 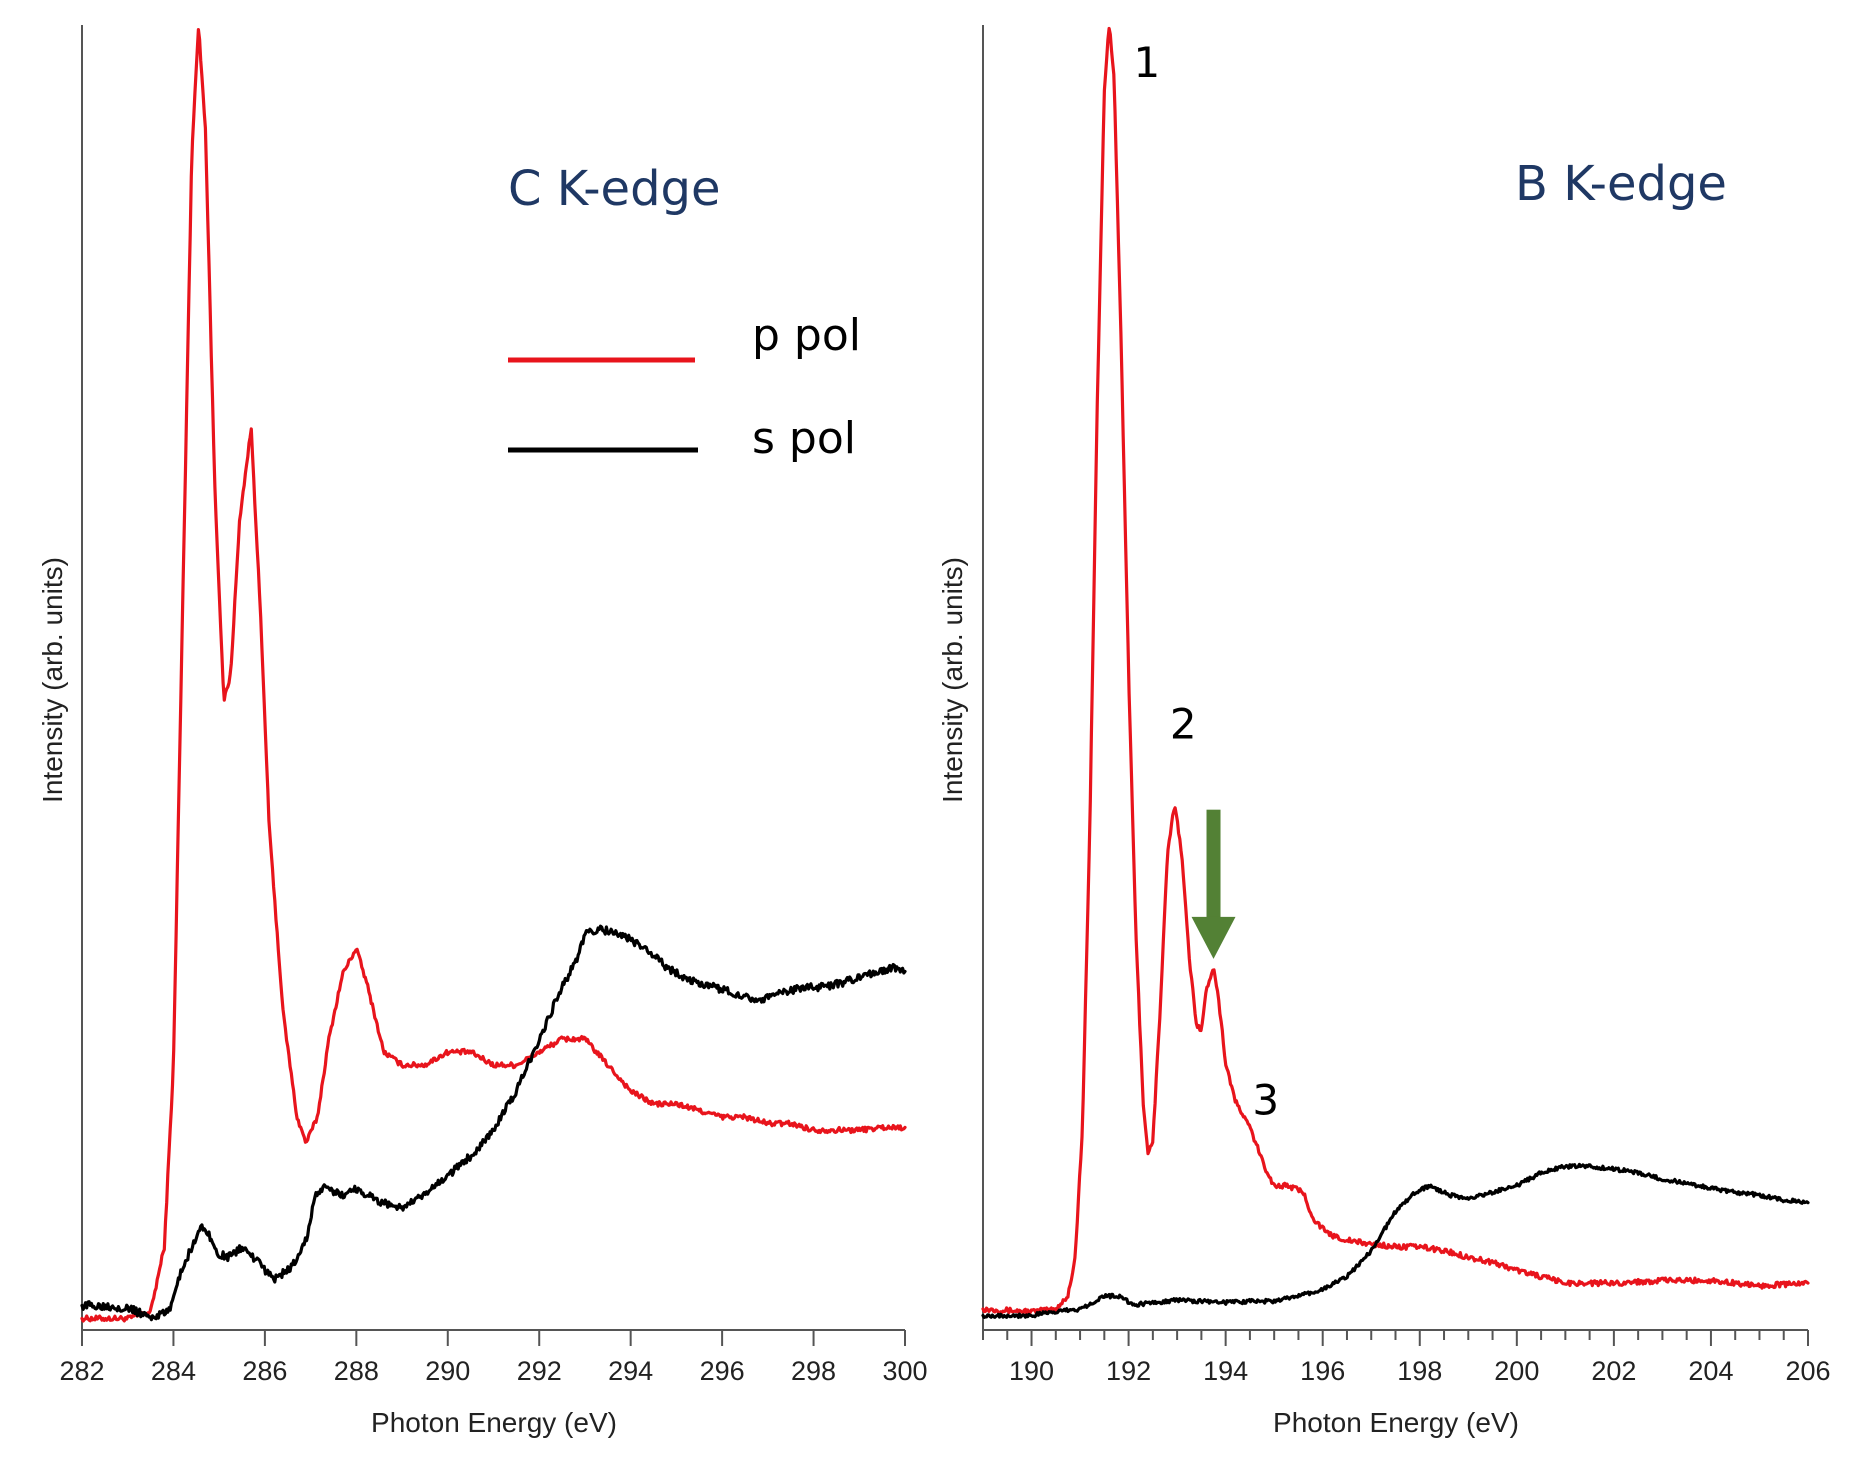 I want to click on c-tick-label: 290, so click(x=447, y=1371).